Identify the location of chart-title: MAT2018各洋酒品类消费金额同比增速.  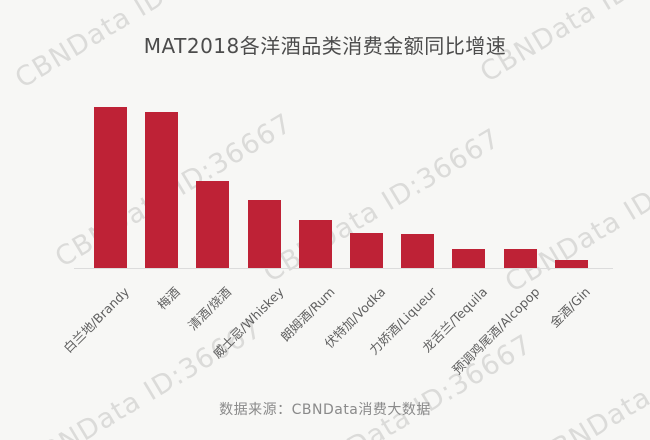
(325, 46).